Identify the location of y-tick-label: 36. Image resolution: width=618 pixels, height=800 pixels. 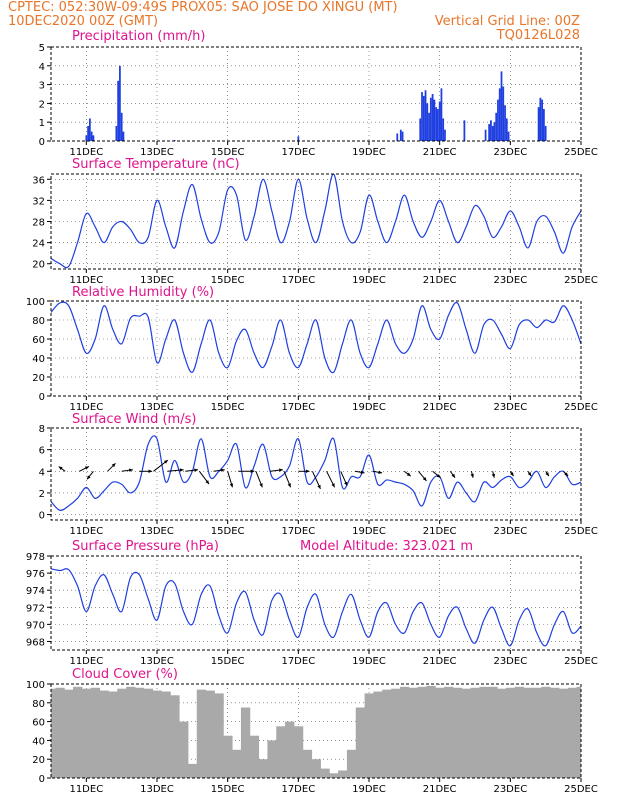
(38, 180).